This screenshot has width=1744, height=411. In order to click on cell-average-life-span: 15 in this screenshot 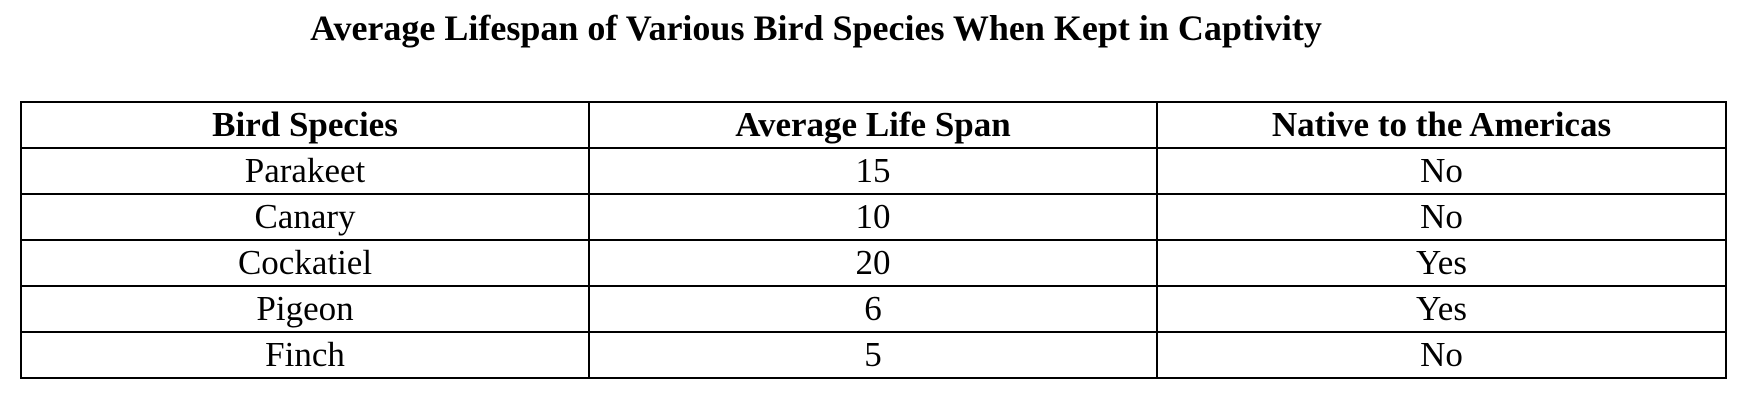, I will do `click(873, 171)`.